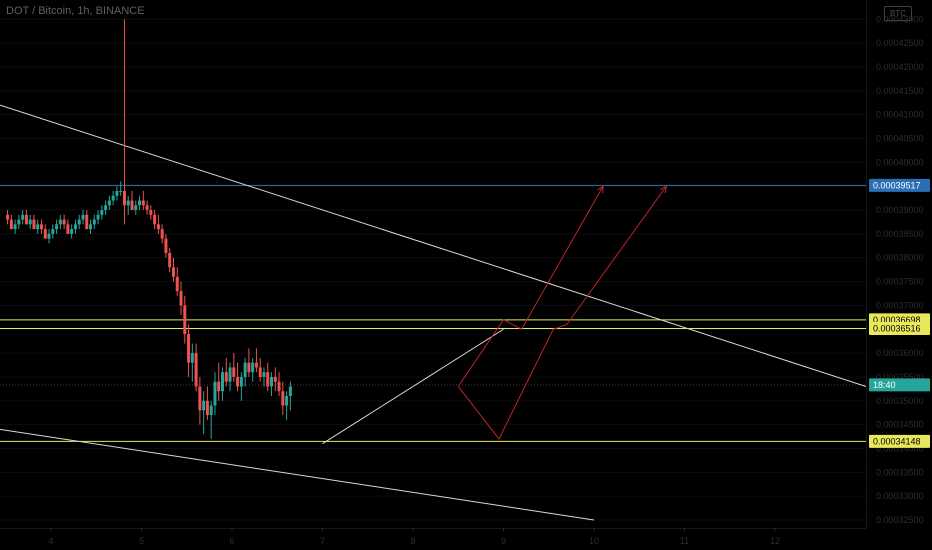  What do you see at coordinates (884, 385) in the screenshot?
I see `price-label-text: 18:40` at bounding box center [884, 385].